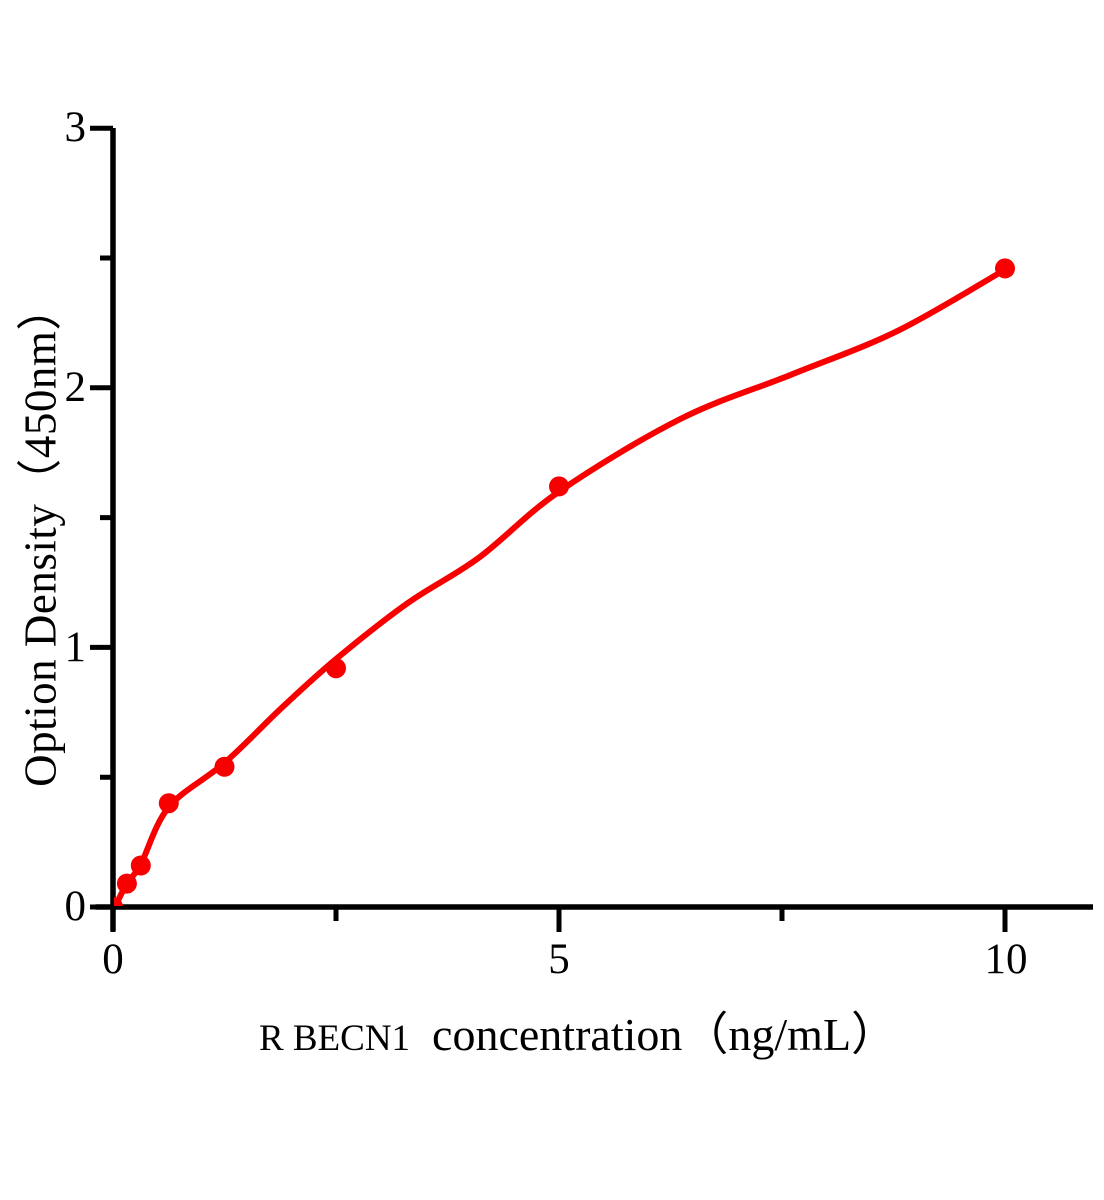 The image size is (1104, 1200). I want to click on x-axis-title-analyte: R BECN1, so click(334, 1038).